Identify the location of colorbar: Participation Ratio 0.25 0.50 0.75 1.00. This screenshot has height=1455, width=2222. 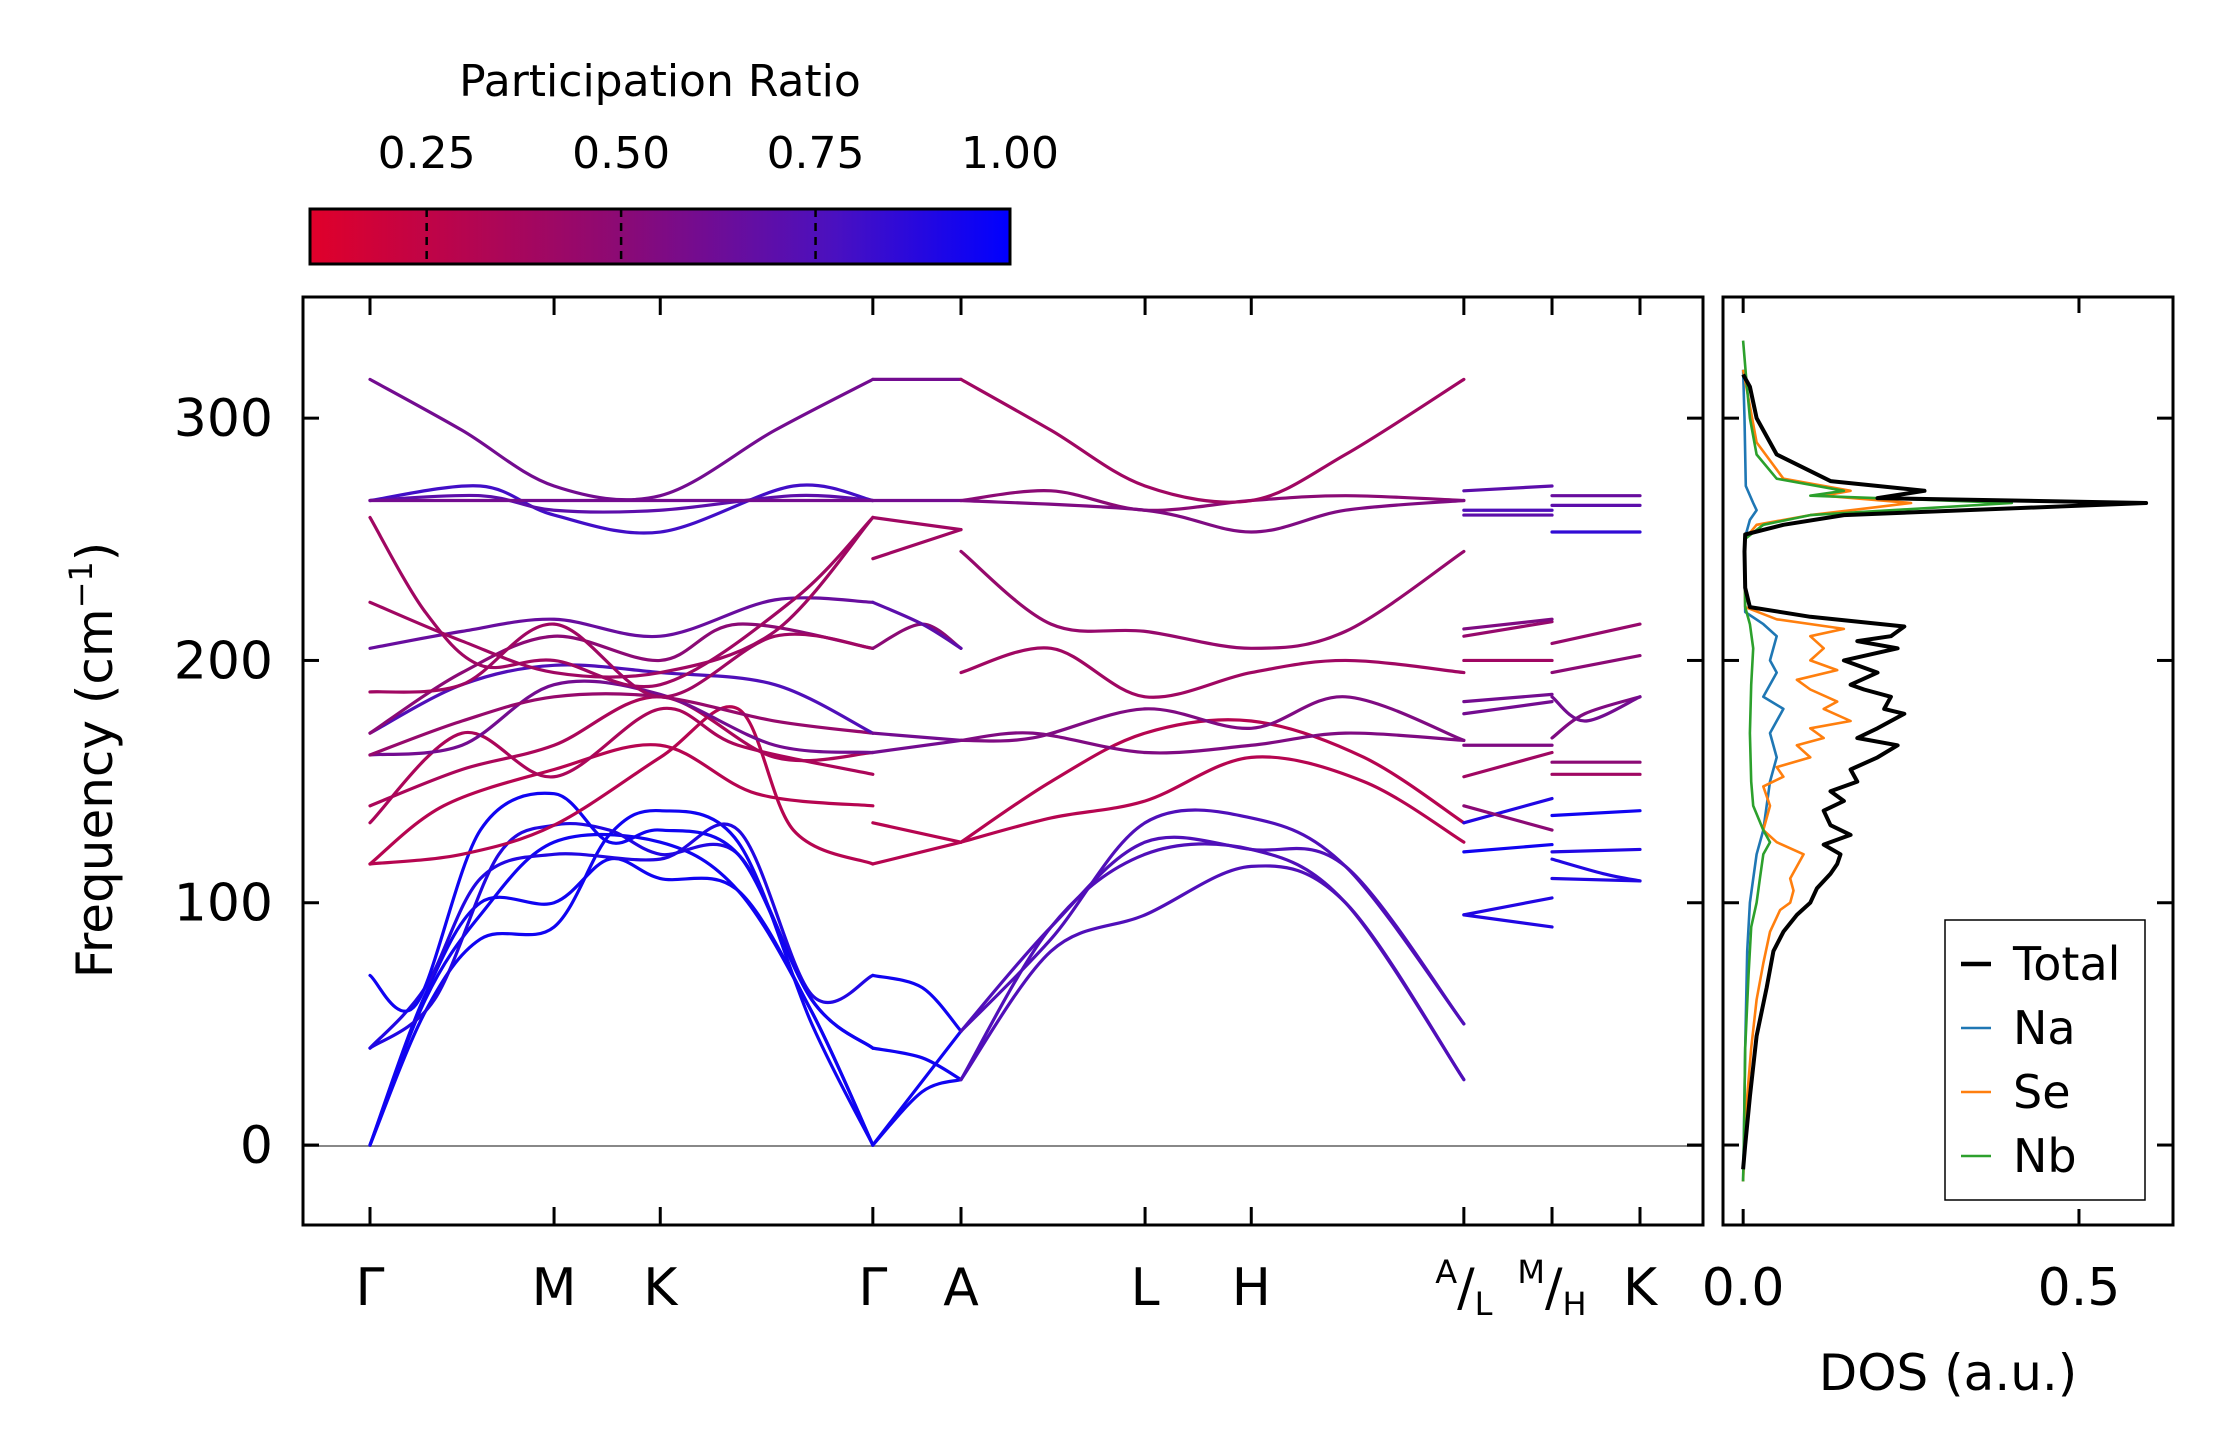
(683, 161).